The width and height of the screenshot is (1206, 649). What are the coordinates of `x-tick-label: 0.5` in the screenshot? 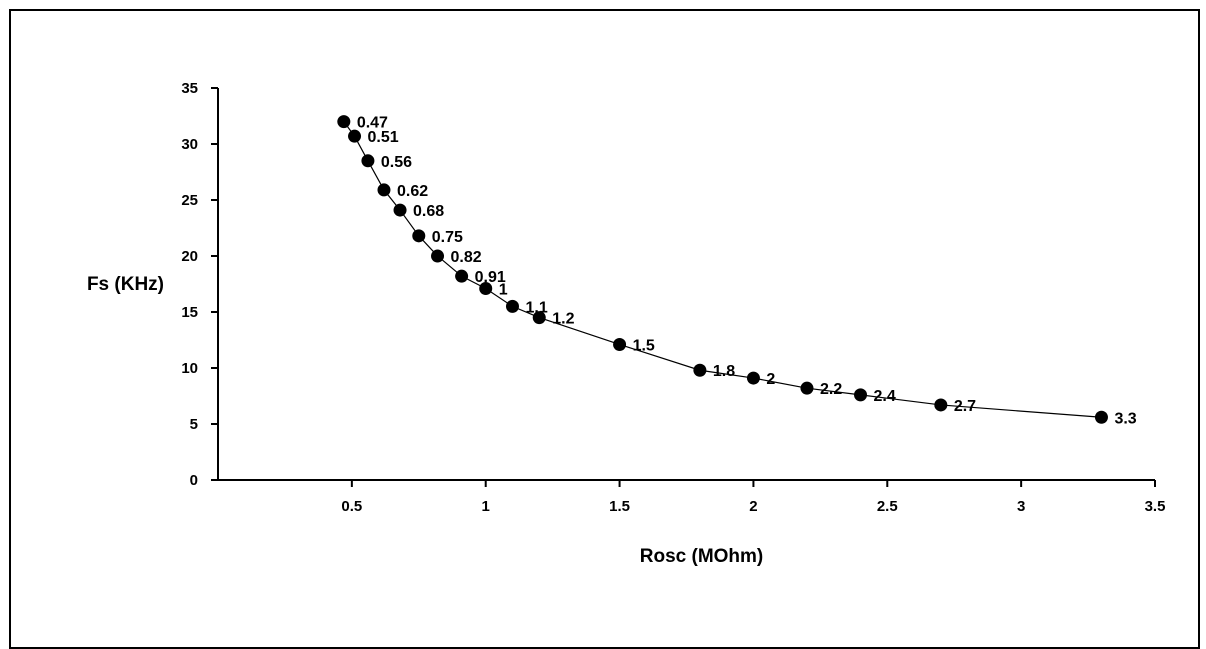 It's located at (351, 506).